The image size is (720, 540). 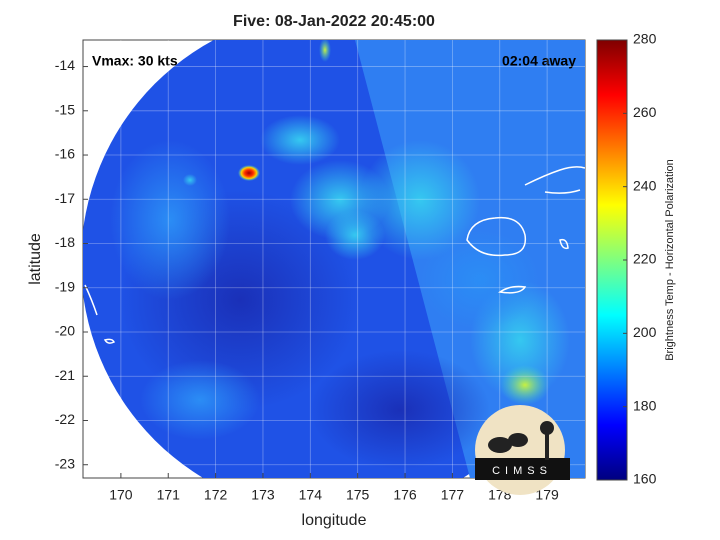 What do you see at coordinates (453, 495) in the screenshot?
I see `x-tick-label: 177` at bounding box center [453, 495].